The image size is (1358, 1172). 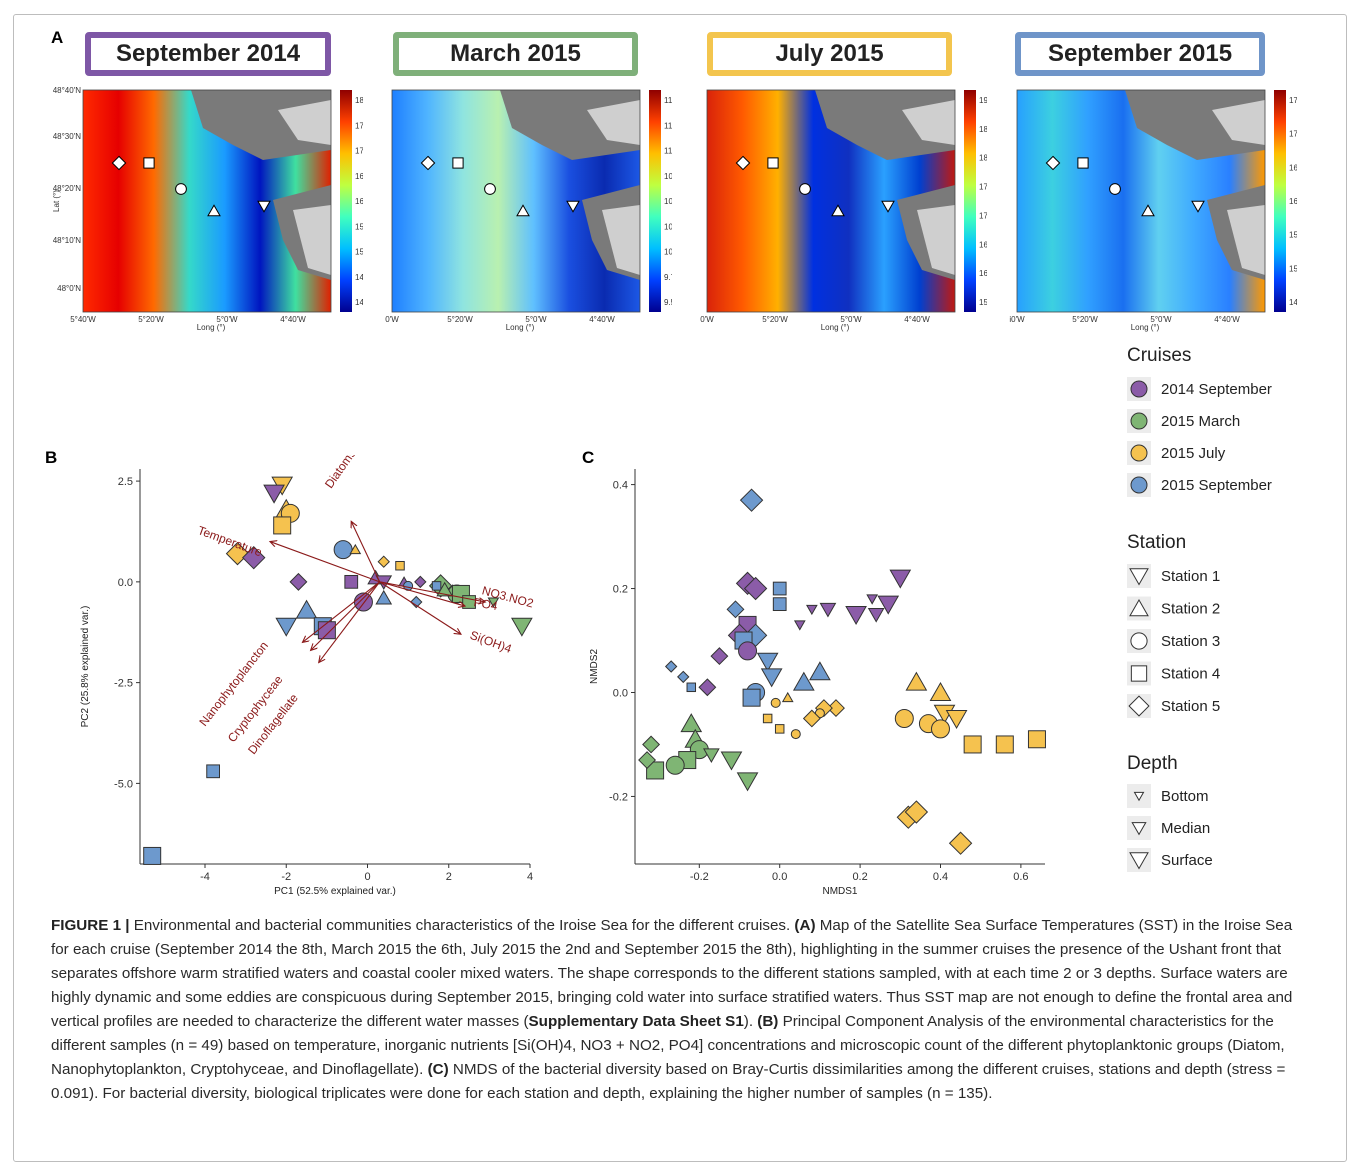 I want to click on loading-label: Si(OH)4, so click(x=491, y=642).